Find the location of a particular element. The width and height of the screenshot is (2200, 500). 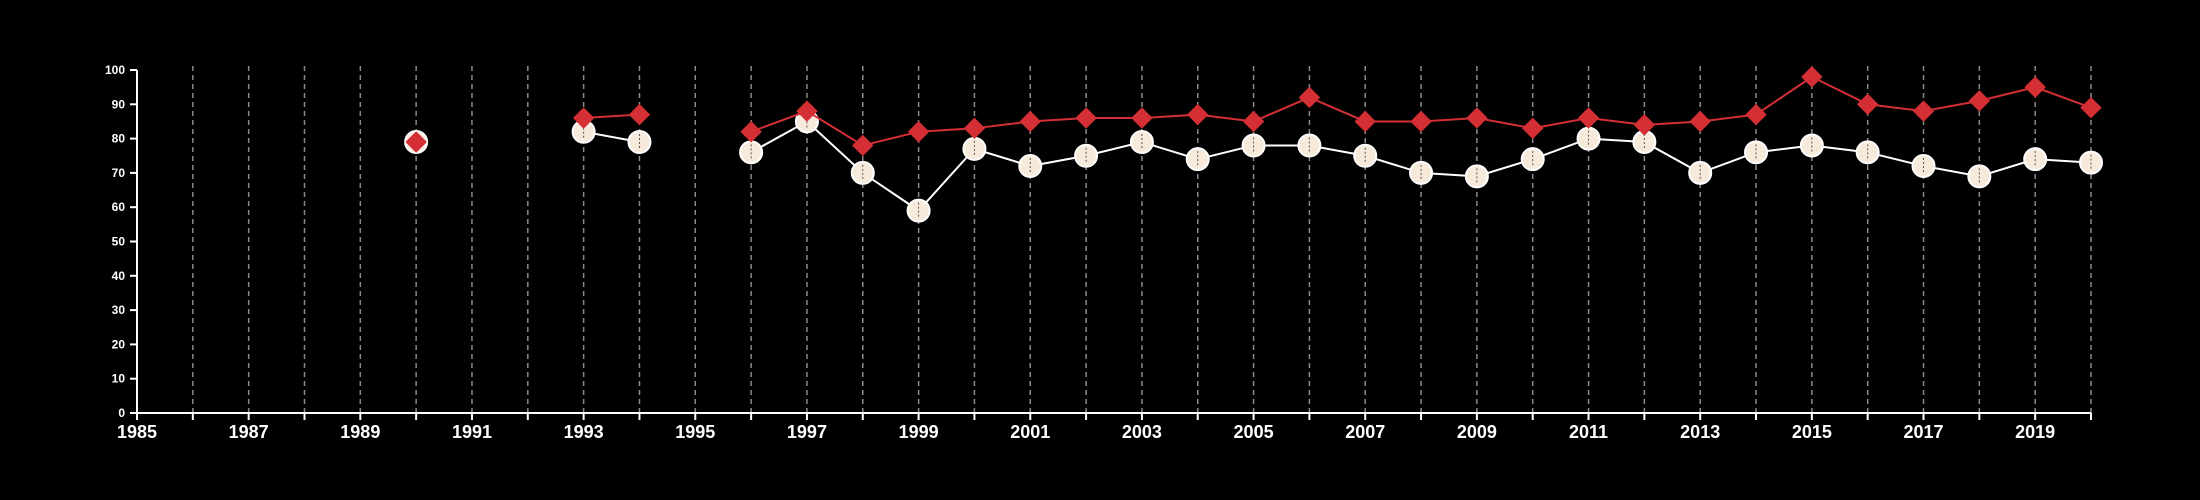

x-tick-label: 2011 is located at coordinates (1588, 432).